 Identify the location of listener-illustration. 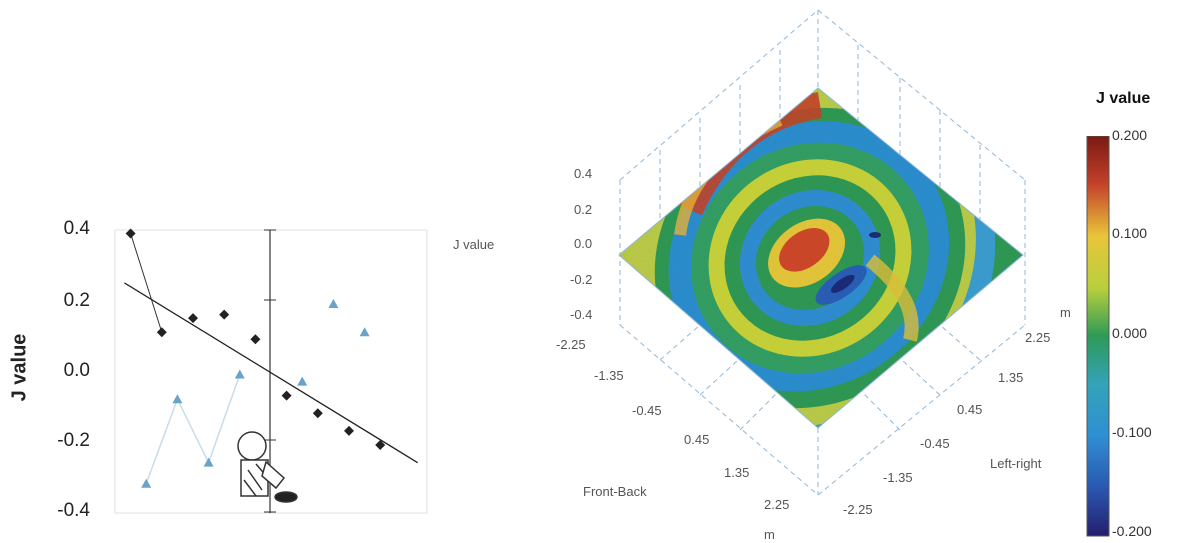
(267, 467).